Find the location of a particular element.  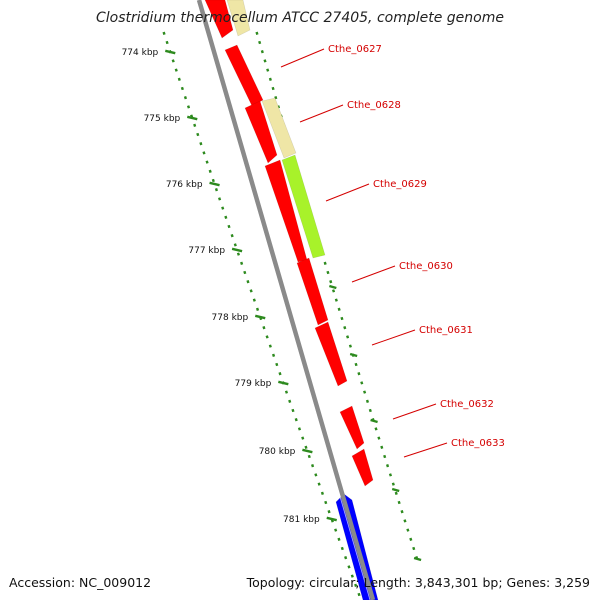

accession-text: Accession: NC_009012 is located at coordinates (80, 582).